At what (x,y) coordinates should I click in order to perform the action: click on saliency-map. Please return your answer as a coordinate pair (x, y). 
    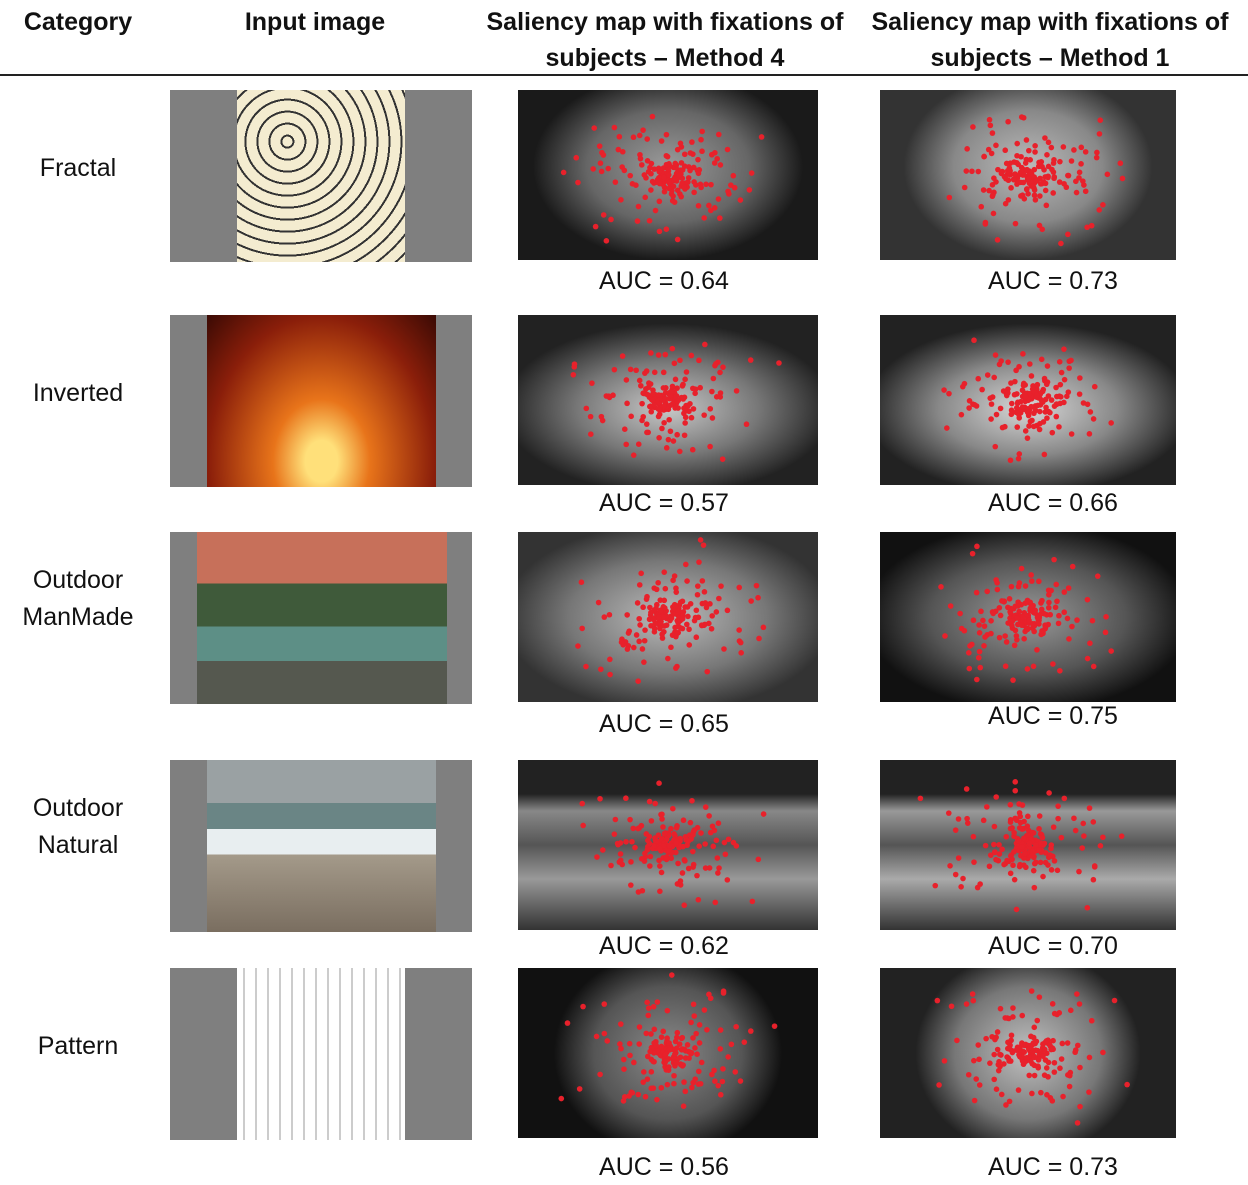
    Looking at the image, I should click on (668, 1053).